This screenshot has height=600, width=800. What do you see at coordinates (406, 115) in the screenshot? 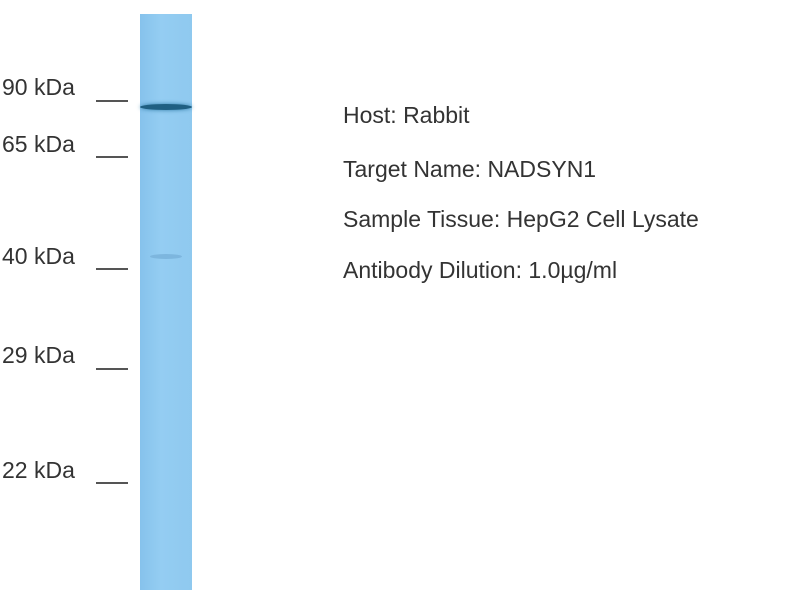
I see `host-text: Host: Rabbit` at bounding box center [406, 115].